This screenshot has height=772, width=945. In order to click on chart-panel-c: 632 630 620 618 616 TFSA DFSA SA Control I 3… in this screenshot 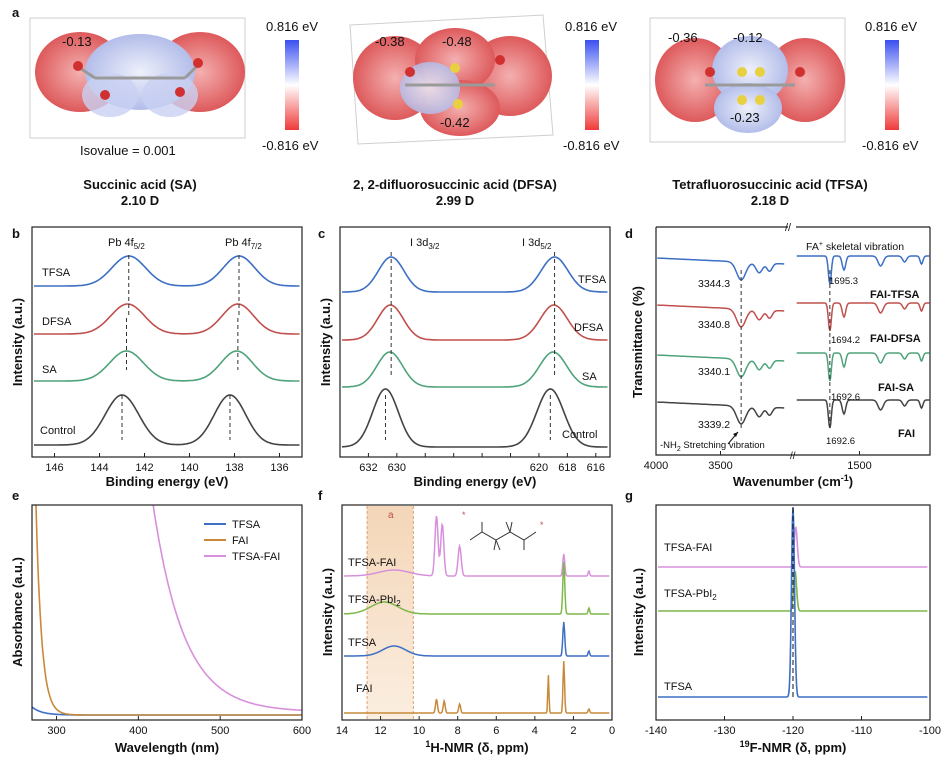, I will do `click(464, 357)`.